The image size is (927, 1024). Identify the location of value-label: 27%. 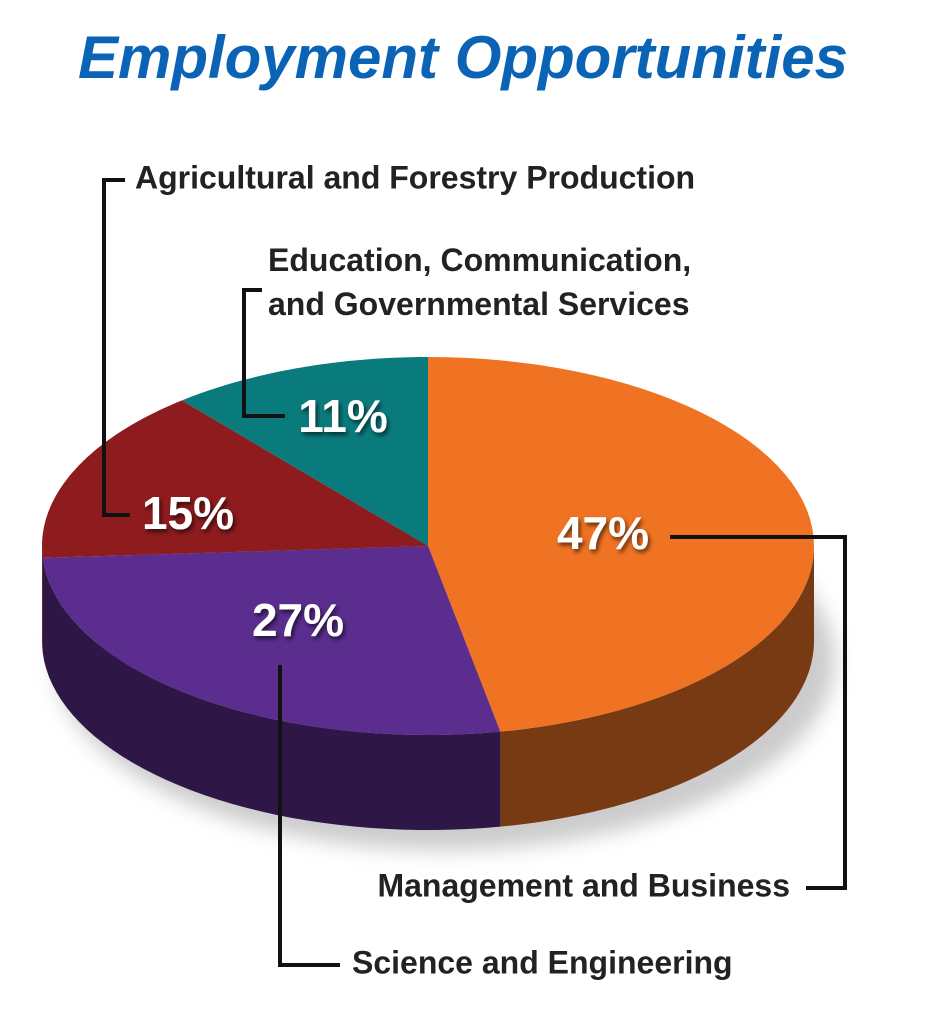
(298, 620).